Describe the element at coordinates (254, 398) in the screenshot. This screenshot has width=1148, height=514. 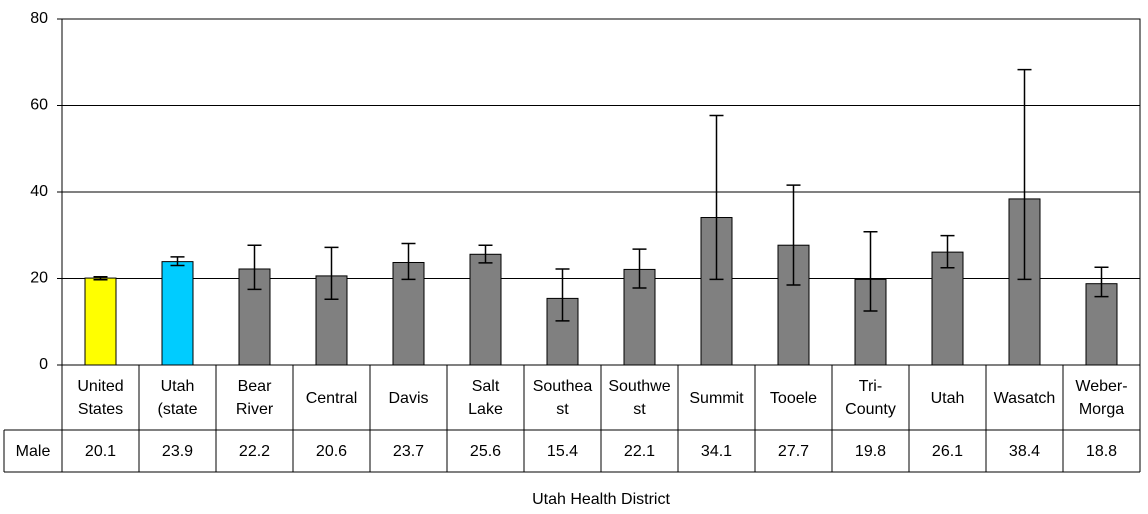
I see `x-tick-label: Bear River` at that location.